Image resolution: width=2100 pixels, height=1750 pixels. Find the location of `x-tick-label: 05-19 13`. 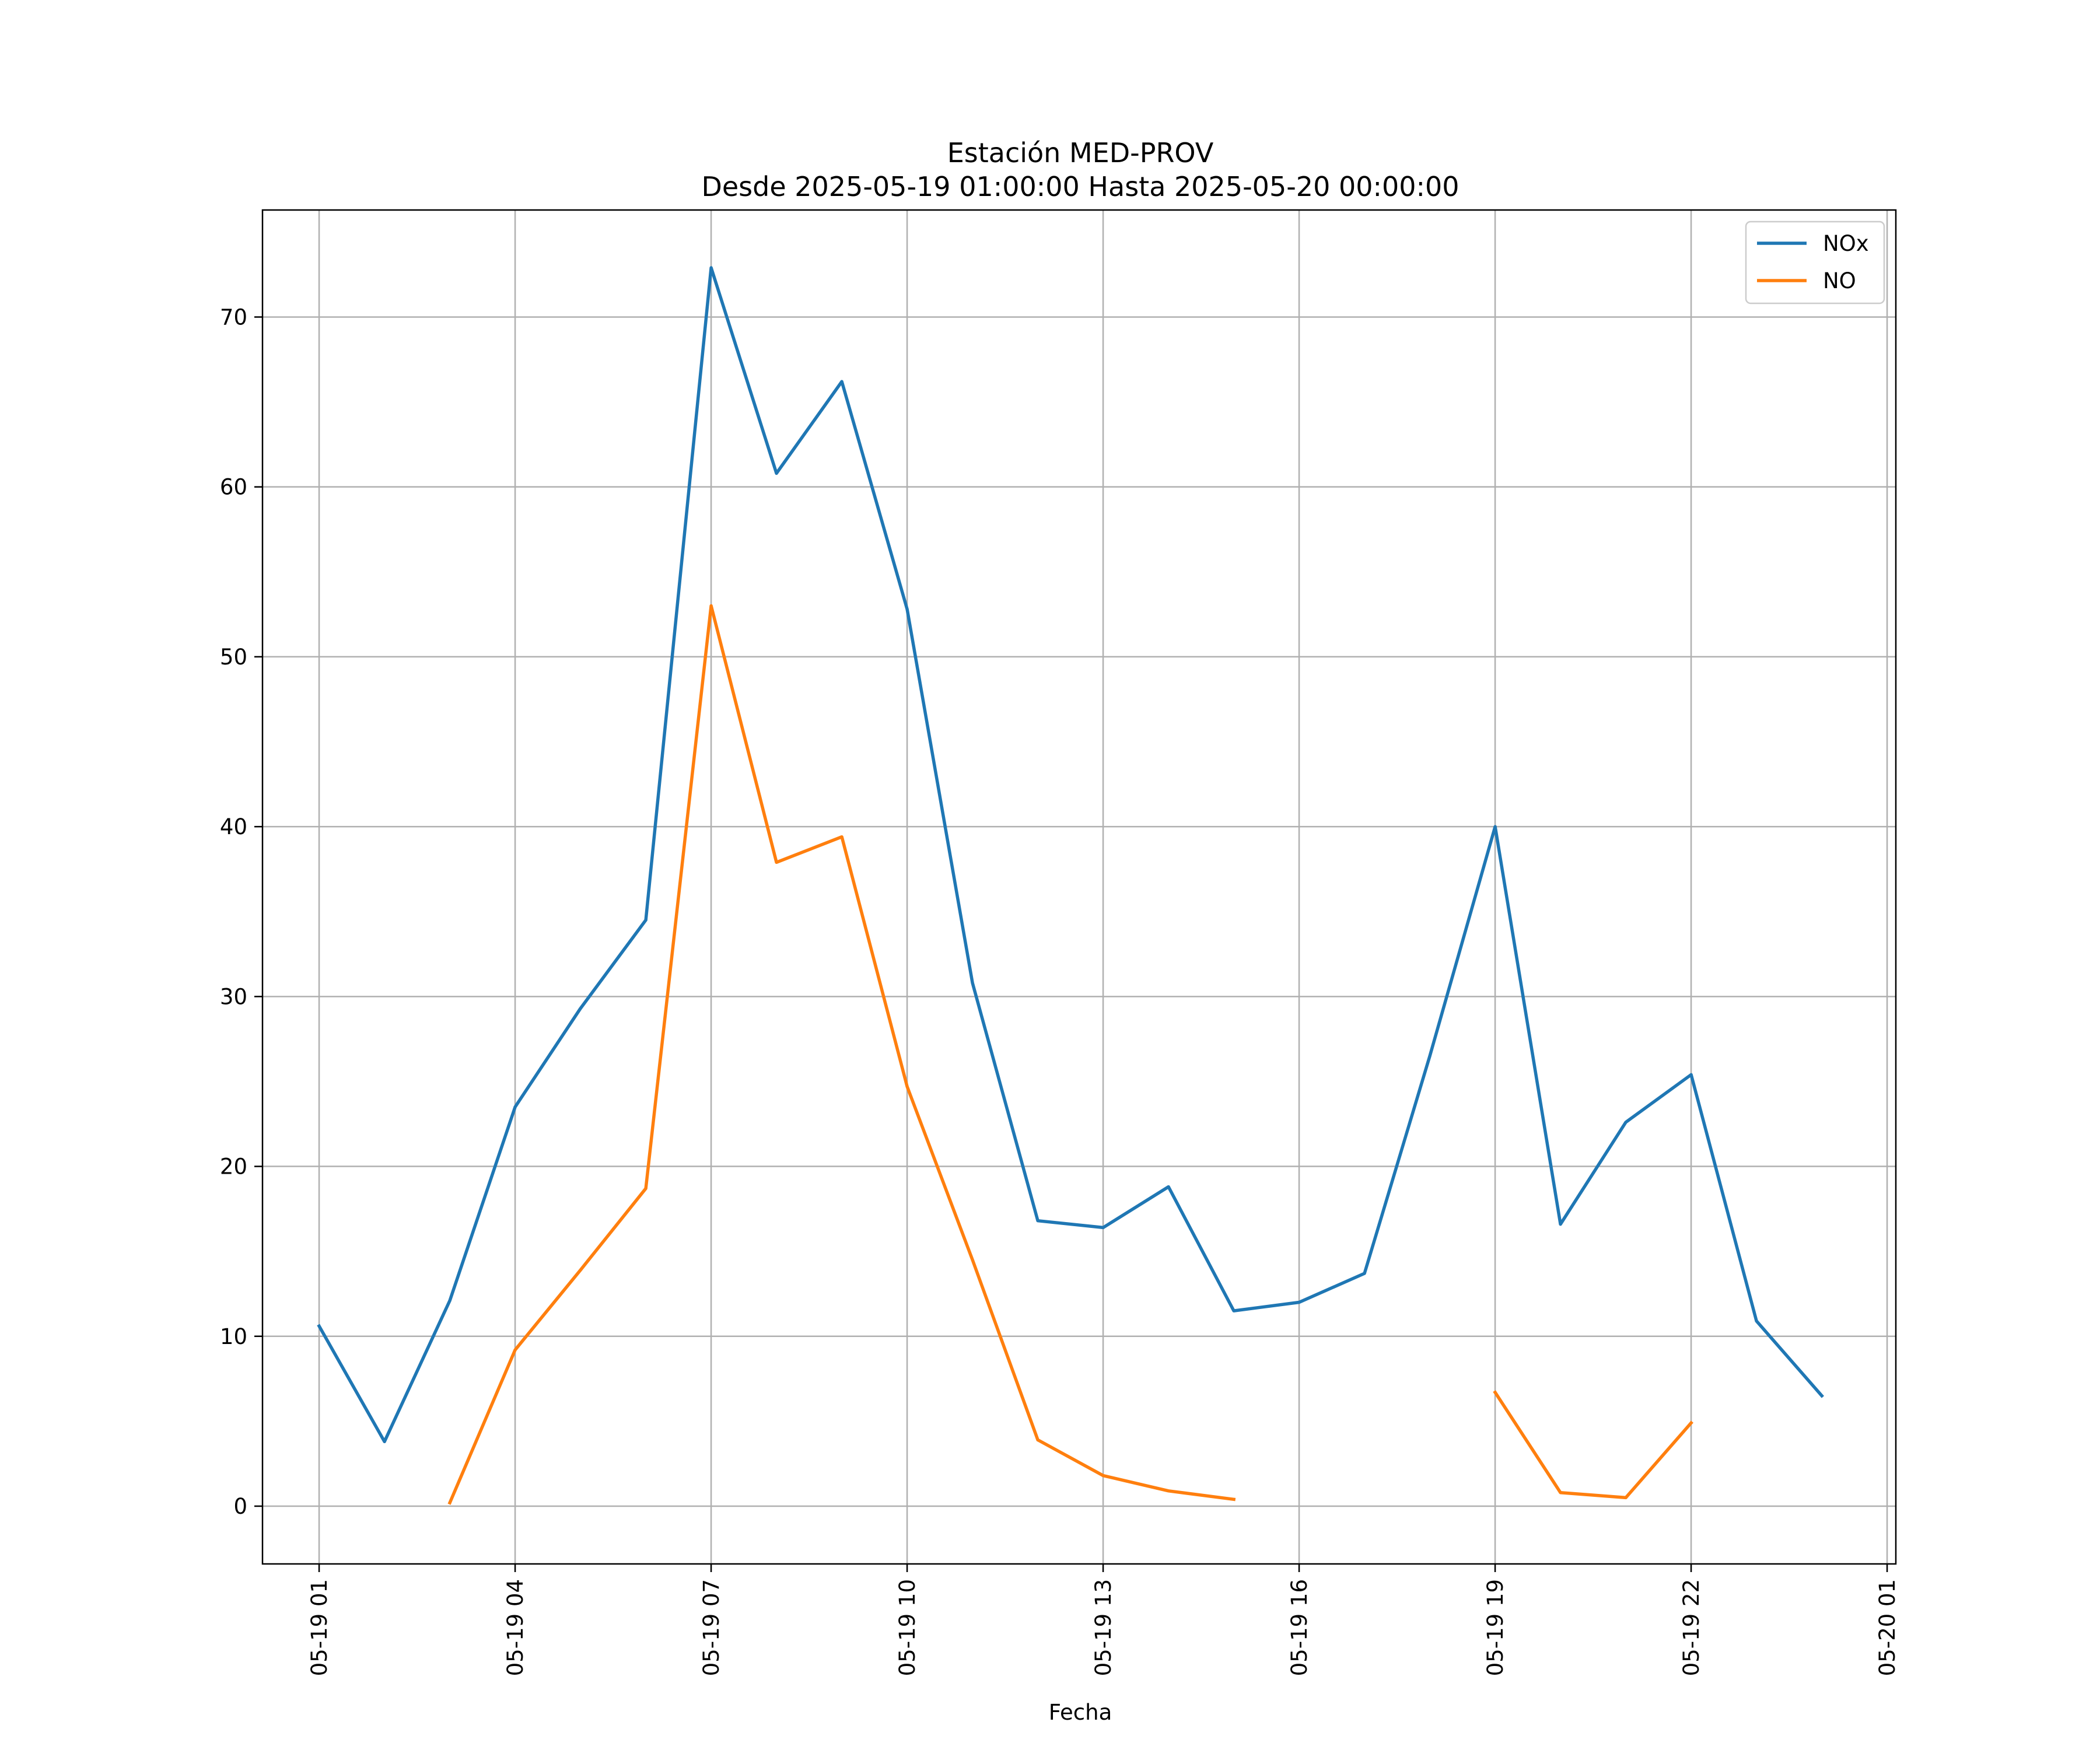

x-tick-label: 05-19 13 is located at coordinates (1103, 1627).